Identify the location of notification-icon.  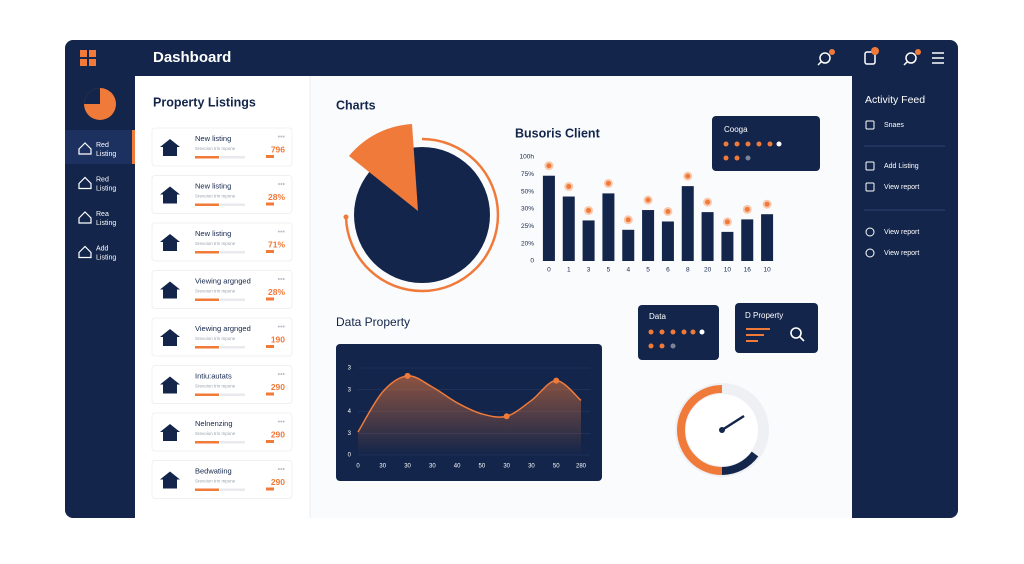
(870, 58).